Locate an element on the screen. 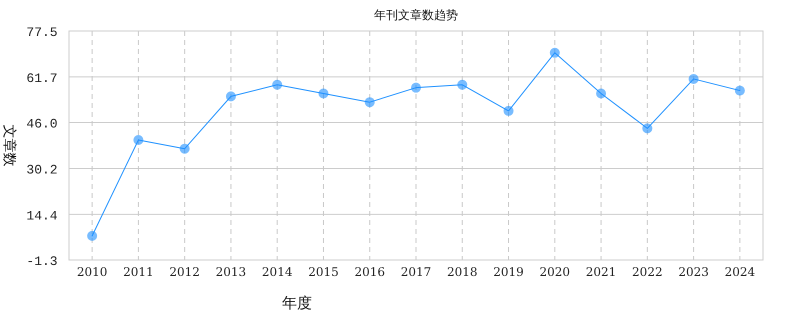 The image size is (790, 330). x-tick-label: 2011 is located at coordinates (138, 272).